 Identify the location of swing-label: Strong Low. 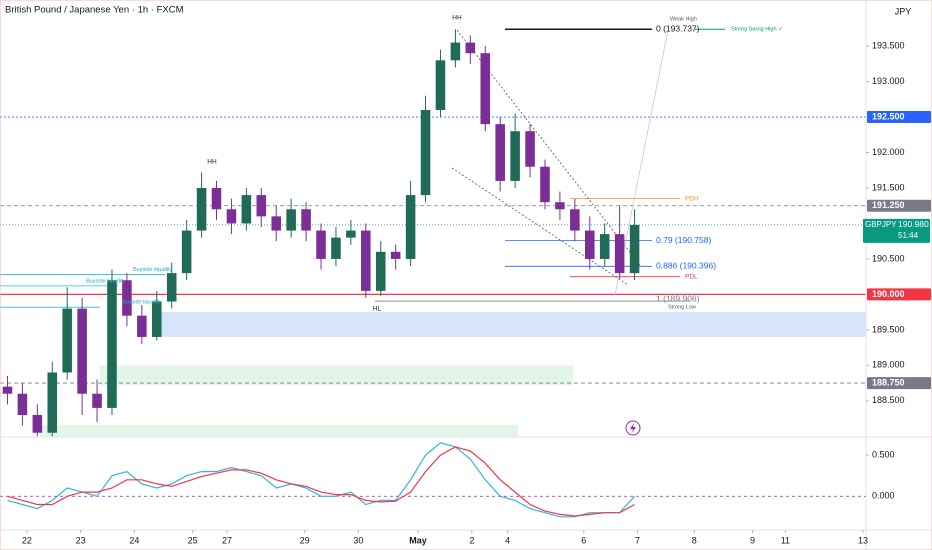
(682, 307).